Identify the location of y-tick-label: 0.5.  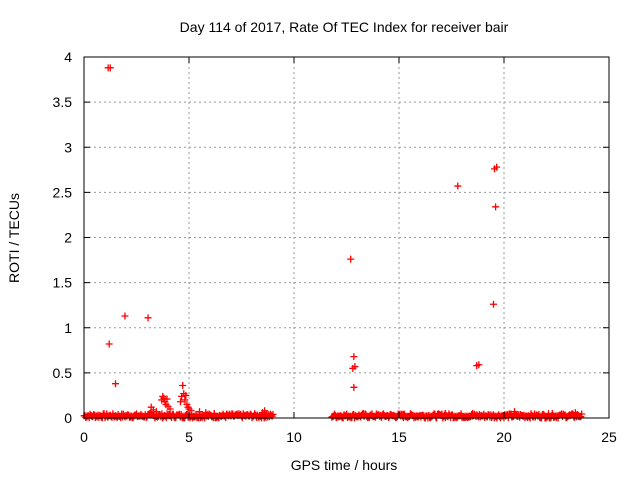
(63, 373).